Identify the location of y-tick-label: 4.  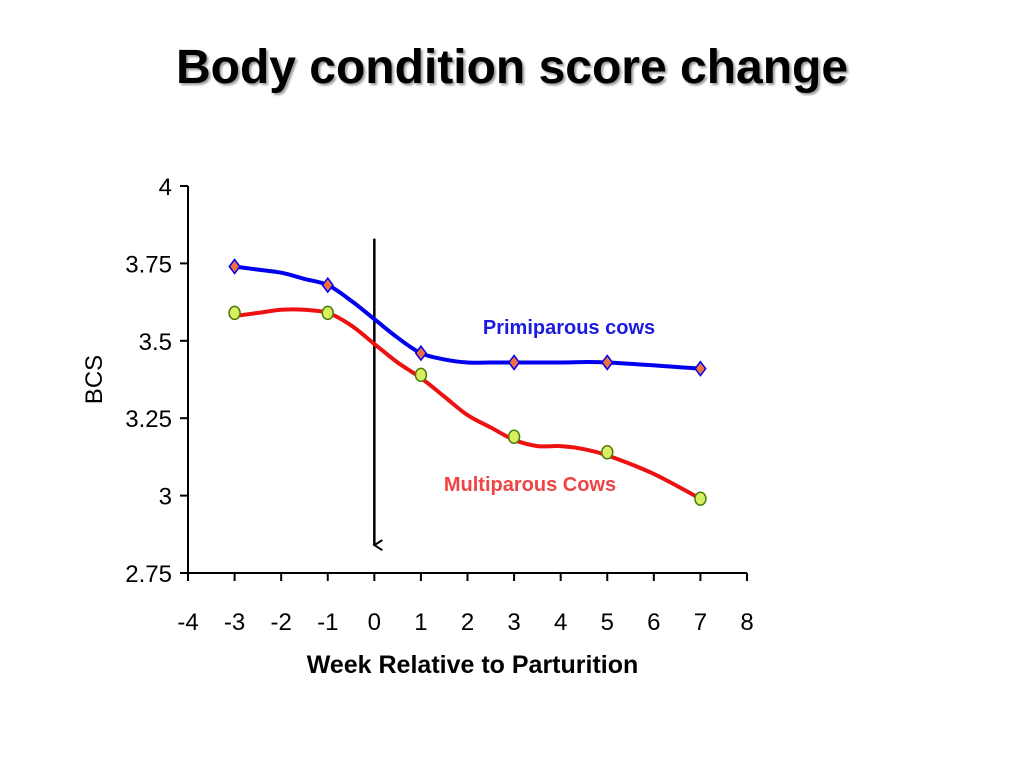
(165, 187).